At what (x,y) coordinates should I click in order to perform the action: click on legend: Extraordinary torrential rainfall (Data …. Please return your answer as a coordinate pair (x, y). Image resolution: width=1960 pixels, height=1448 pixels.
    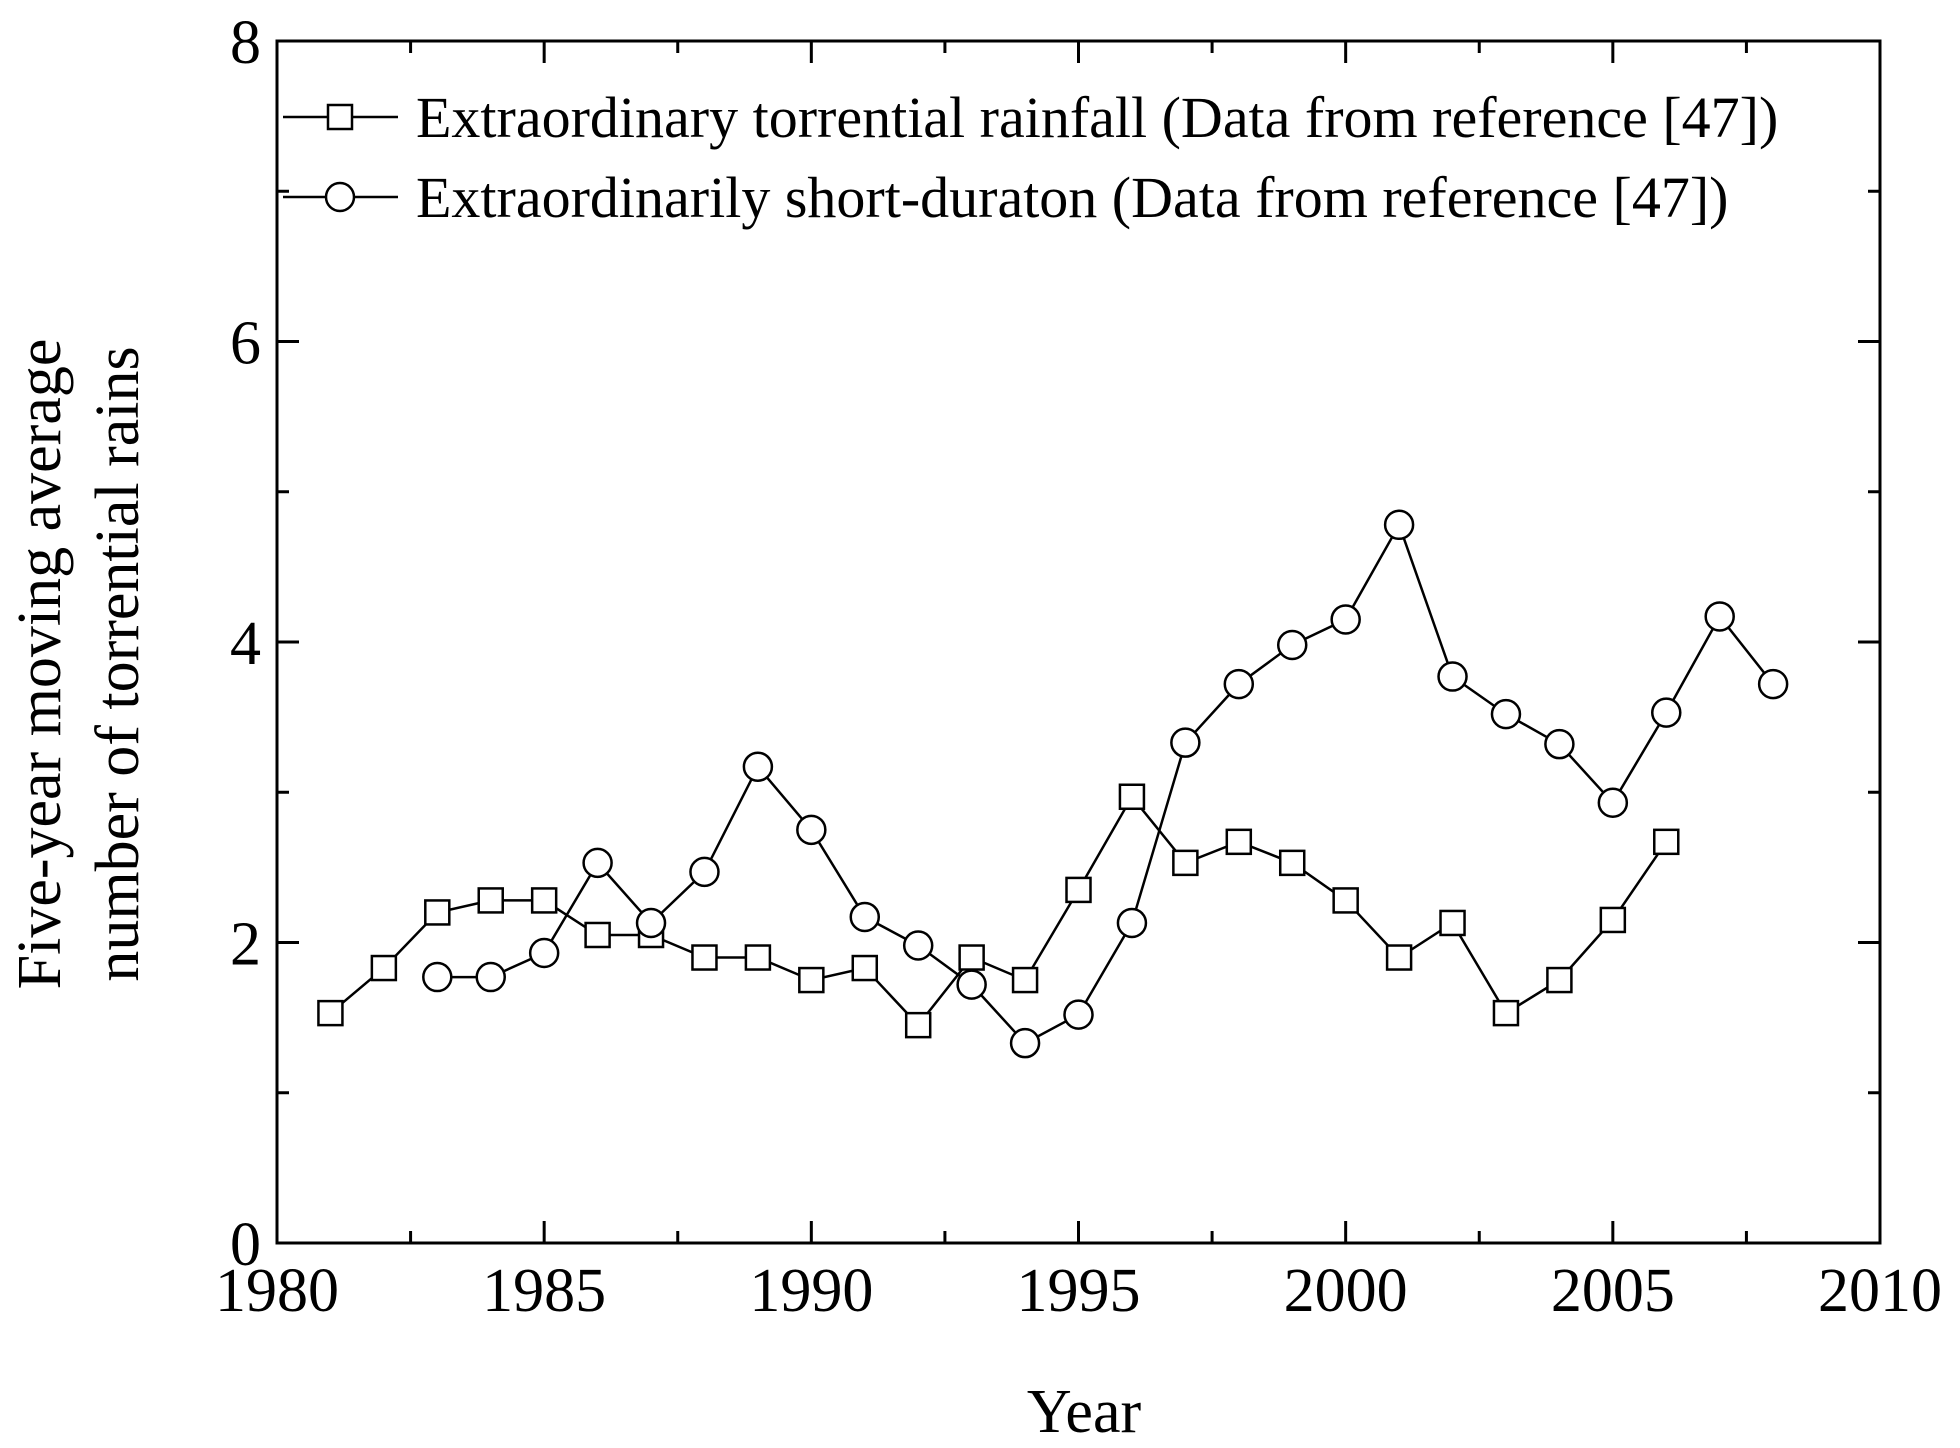
    Looking at the image, I should click on (1030, 157).